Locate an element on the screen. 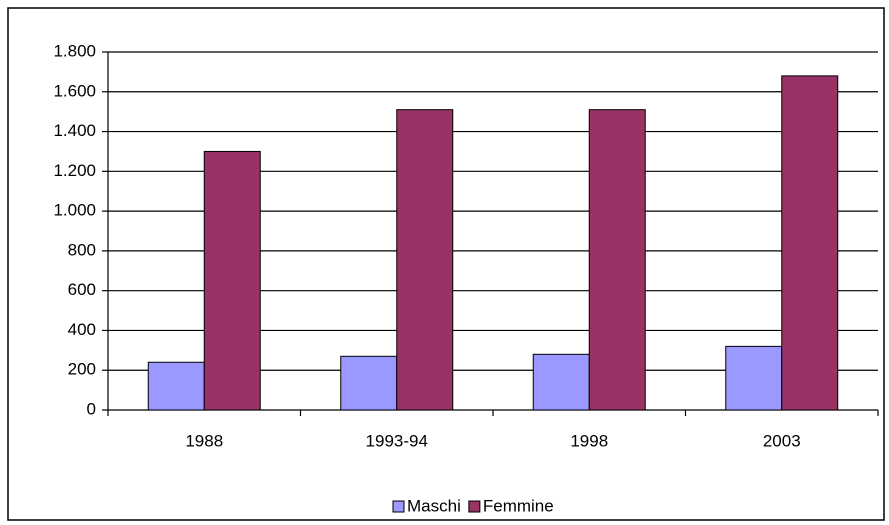  y-tick-label: 1.800 is located at coordinates (74, 50).